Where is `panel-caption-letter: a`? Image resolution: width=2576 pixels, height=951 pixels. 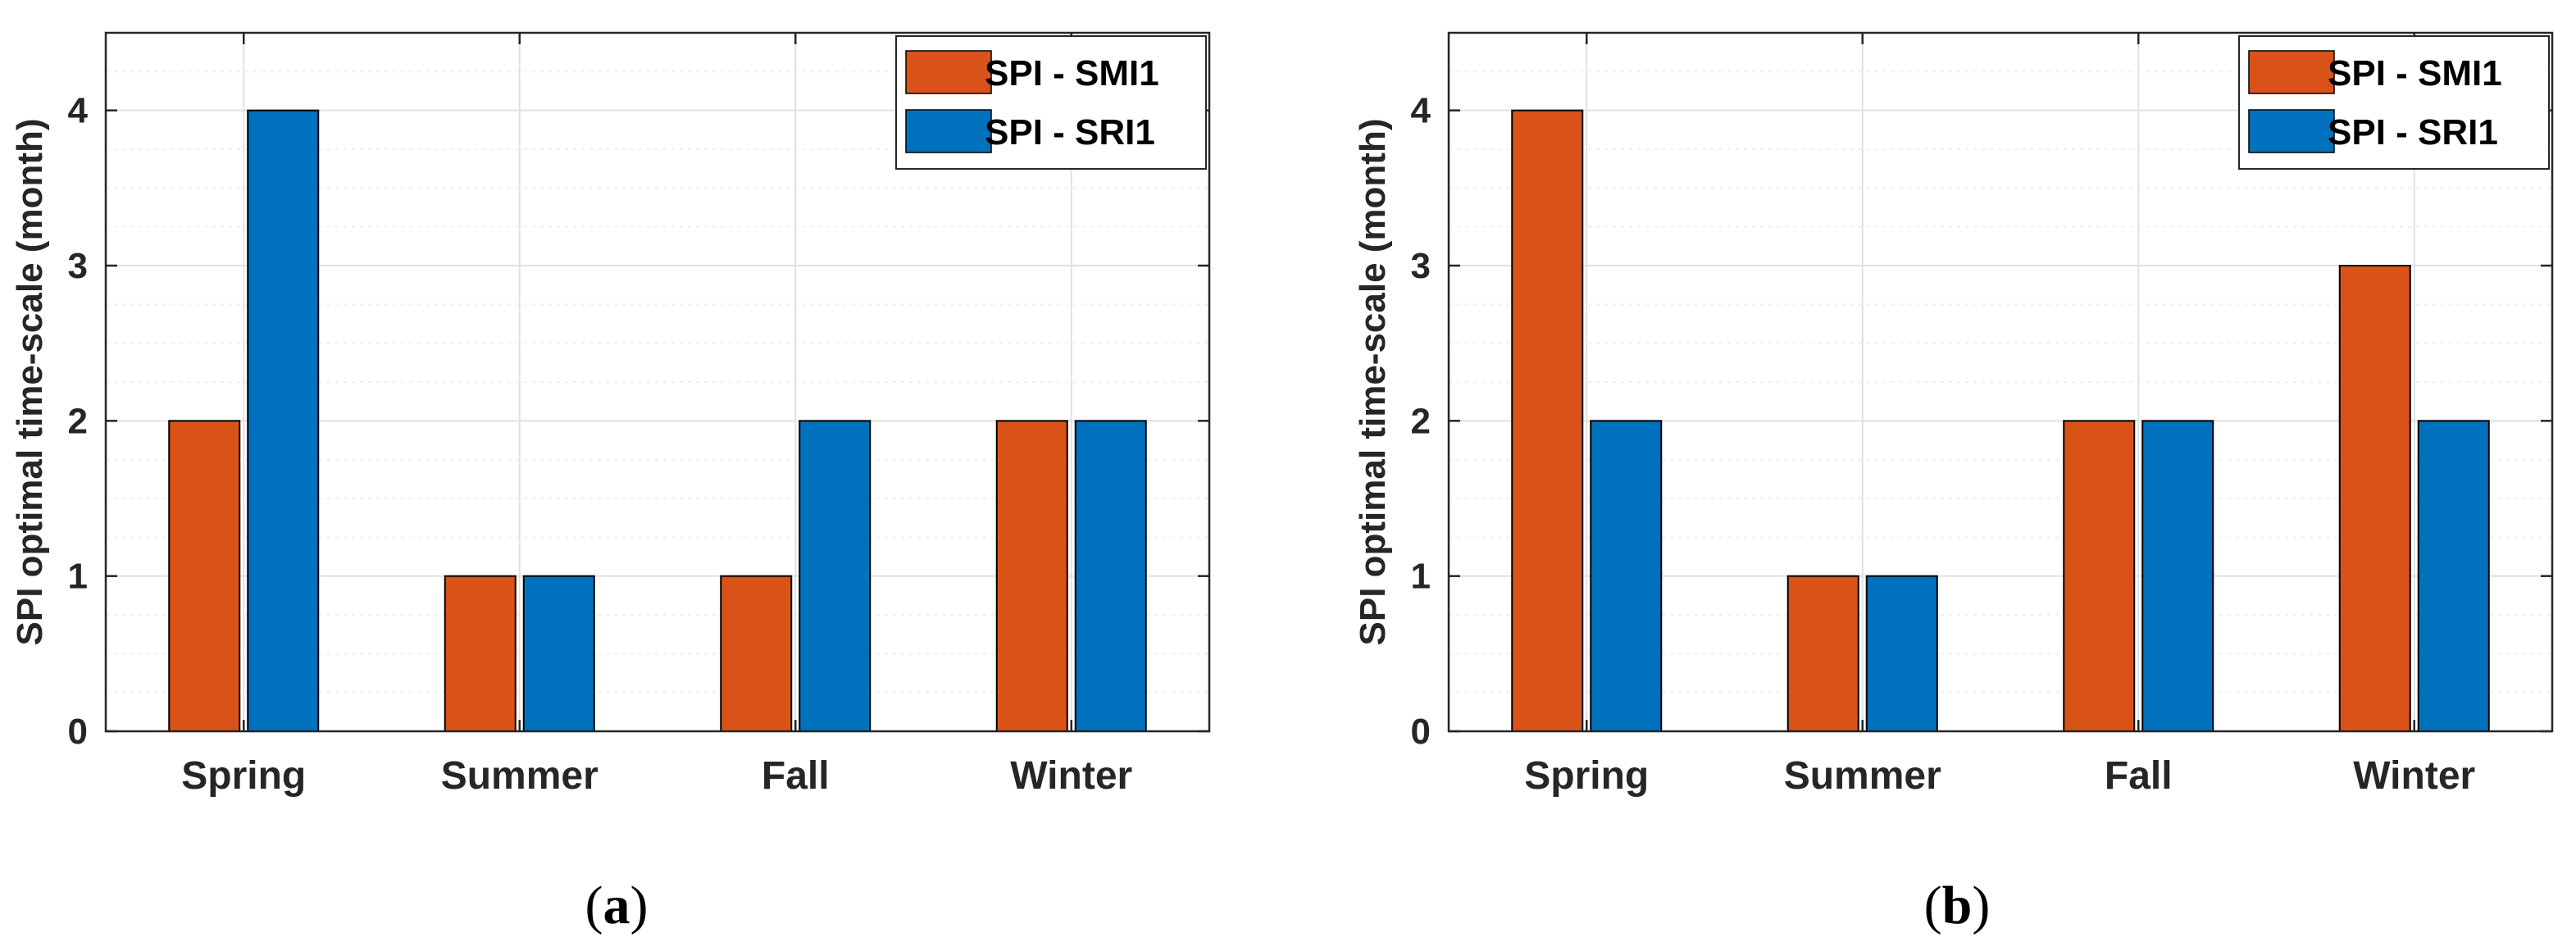
panel-caption-letter: a is located at coordinates (616, 905).